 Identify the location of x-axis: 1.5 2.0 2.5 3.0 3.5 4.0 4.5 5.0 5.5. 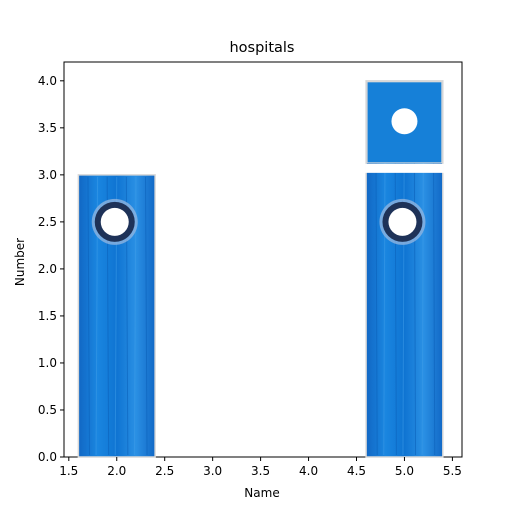
(260, 467).